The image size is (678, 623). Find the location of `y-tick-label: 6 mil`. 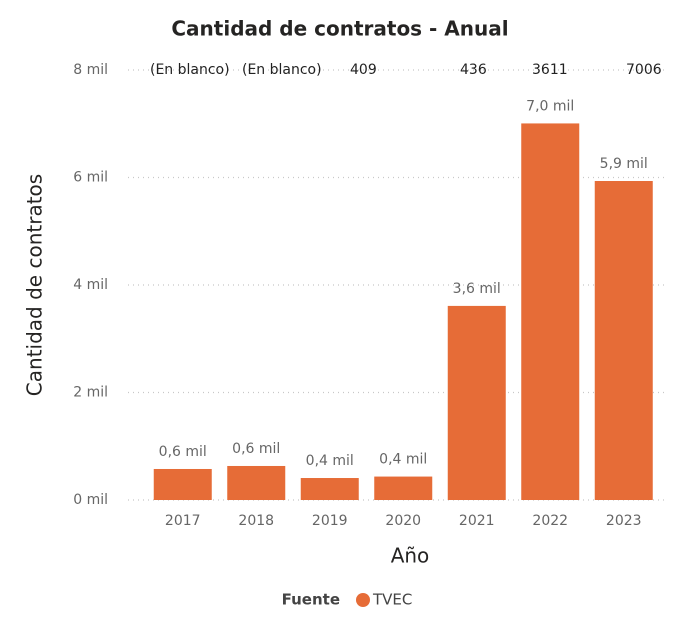

y-tick-label: 6 mil is located at coordinates (90, 178).